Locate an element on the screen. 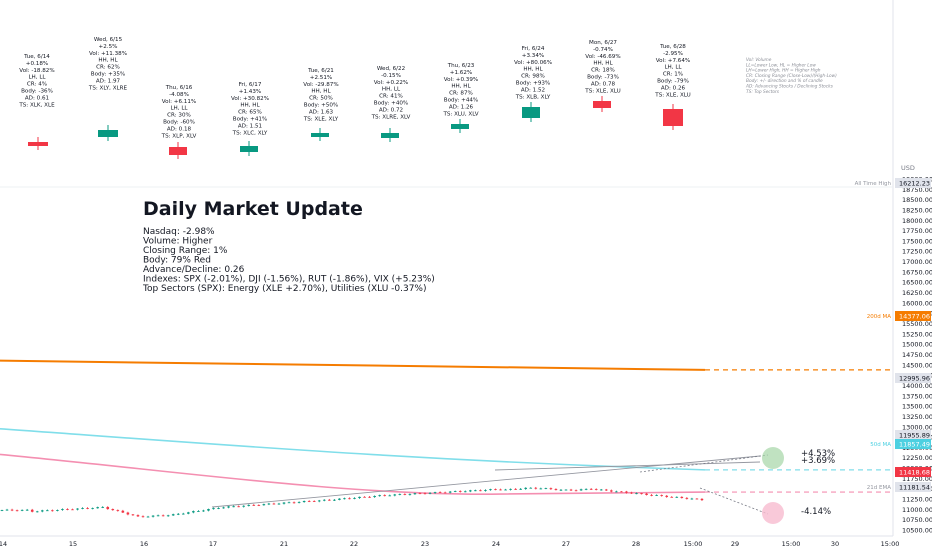  summary-line: +1.62% is located at coordinates (461, 73).